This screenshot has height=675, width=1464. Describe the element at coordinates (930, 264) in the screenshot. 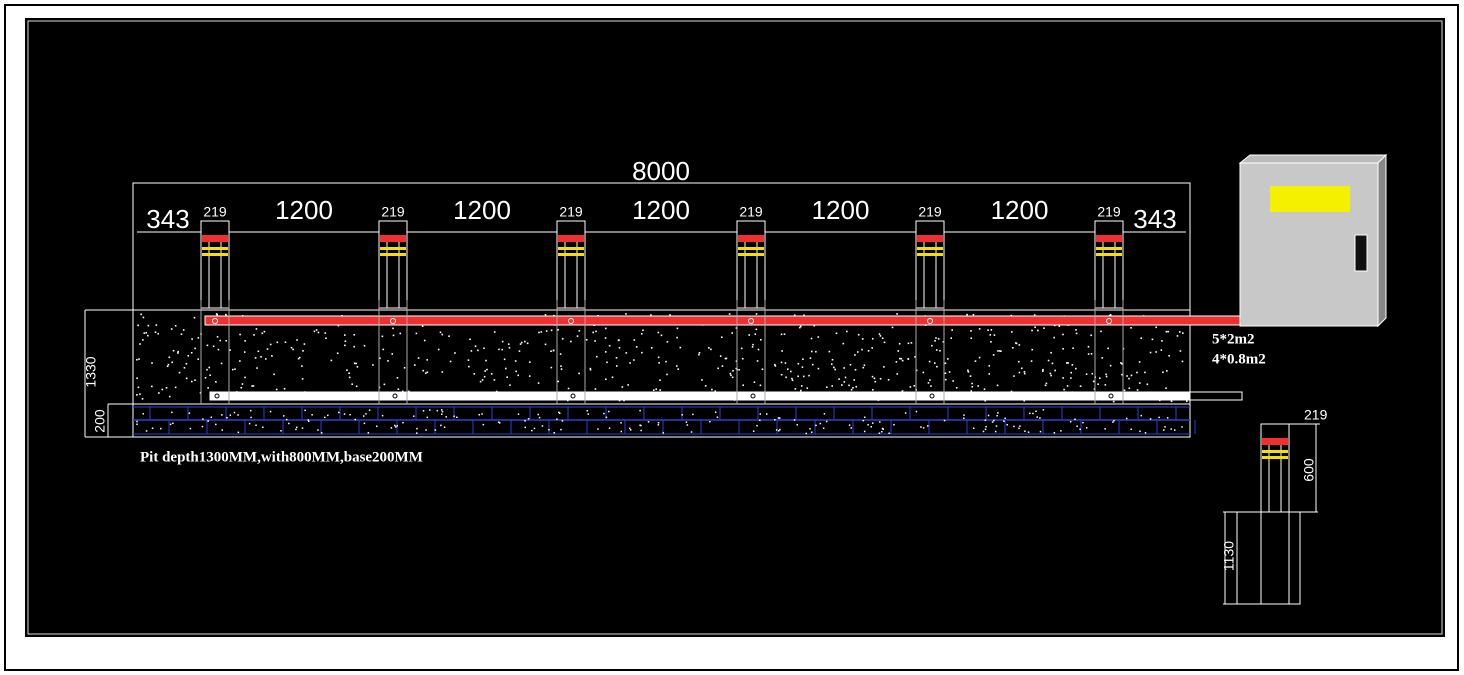

I see `bollard` at that location.